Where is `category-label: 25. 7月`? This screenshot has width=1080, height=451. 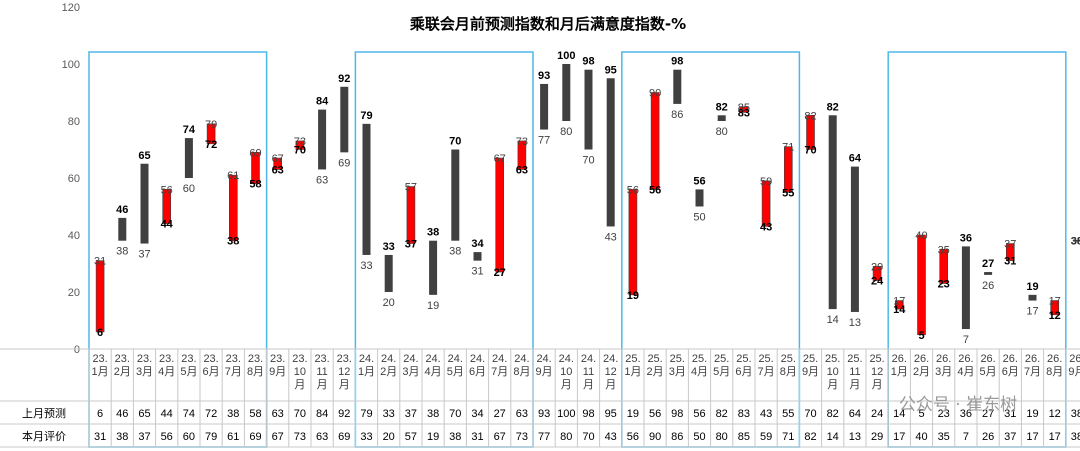
category-label: 25. 7月 is located at coordinates (766, 365).